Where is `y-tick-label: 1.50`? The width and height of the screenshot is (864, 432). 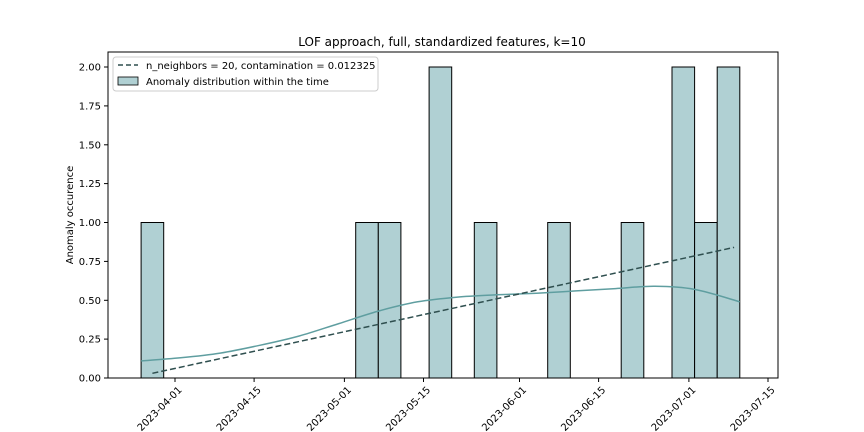
y-tick-label: 1.50 is located at coordinates (90, 145).